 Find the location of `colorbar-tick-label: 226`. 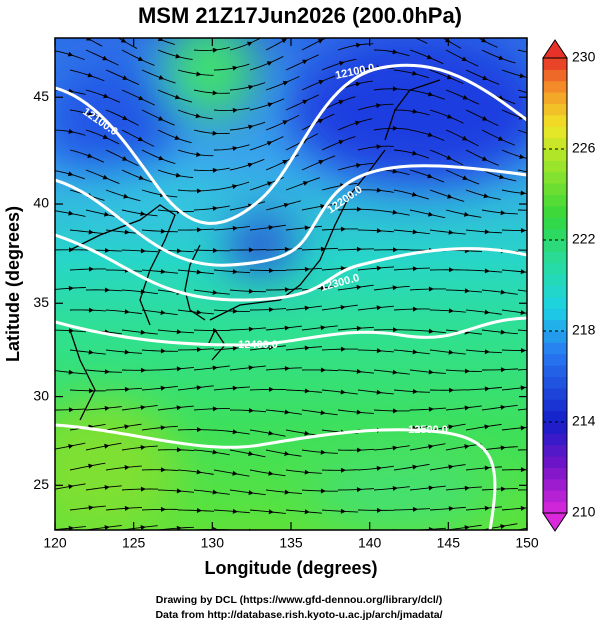

colorbar-tick-label: 226 is located at coordinates (584, 148).